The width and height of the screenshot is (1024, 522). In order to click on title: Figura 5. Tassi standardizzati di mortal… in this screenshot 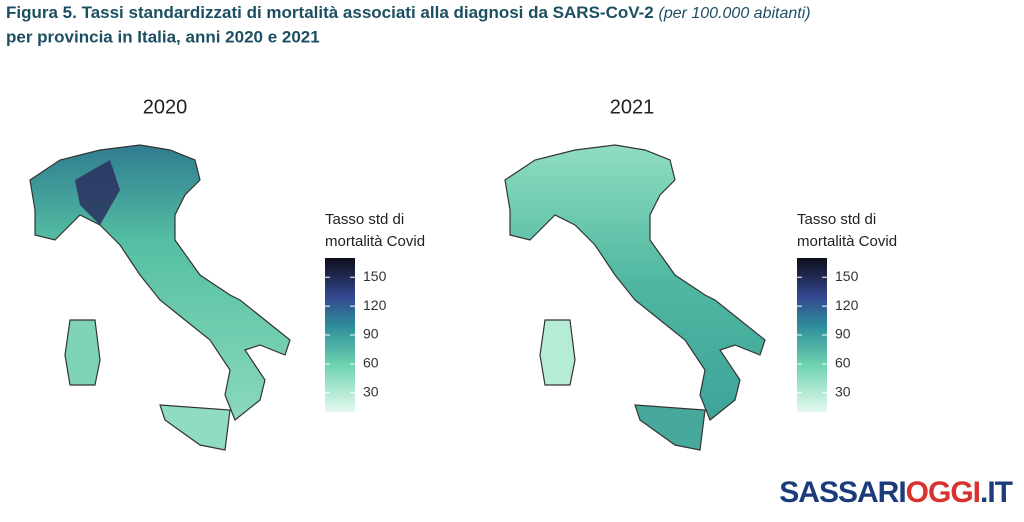, I will do `click(408, 12)`.